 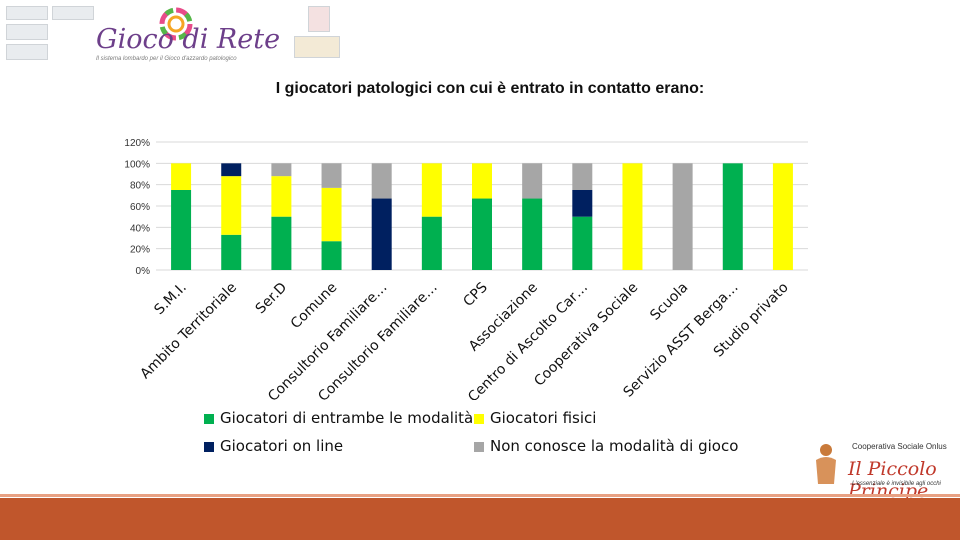 I want to click on legend-label: Giocatori on line, so click(x=282, y=446).